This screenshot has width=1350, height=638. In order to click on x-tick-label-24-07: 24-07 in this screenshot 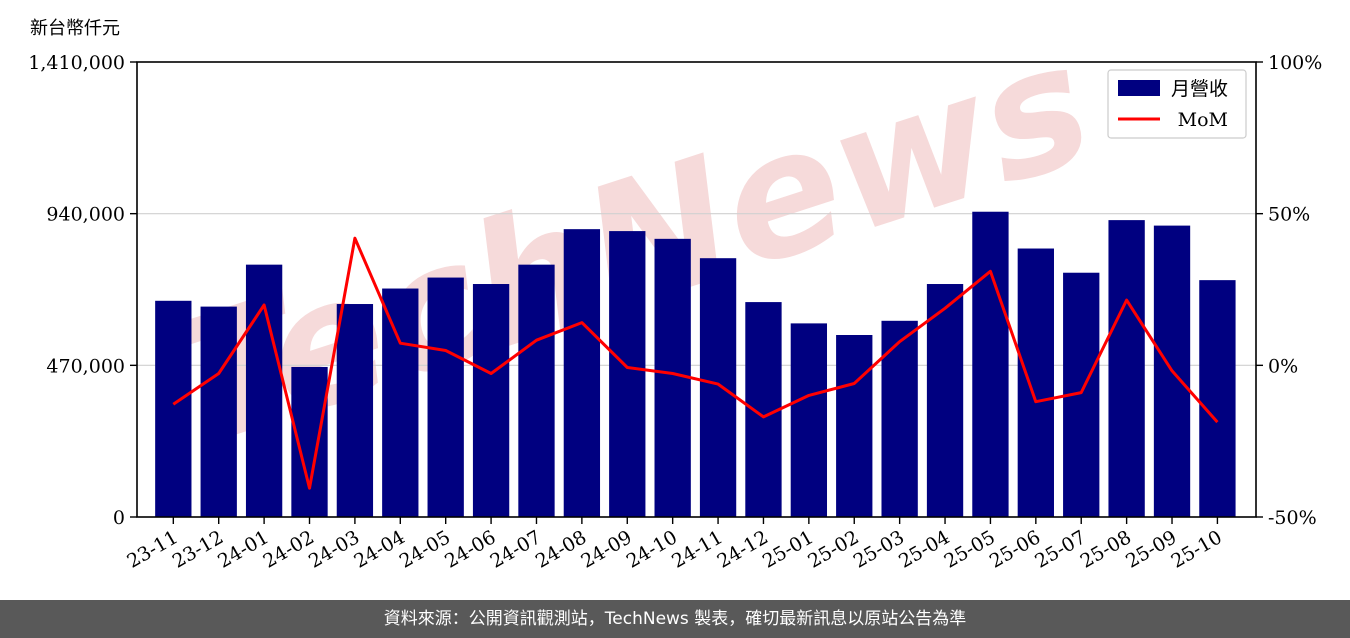, I will do `click(516, 549)`.